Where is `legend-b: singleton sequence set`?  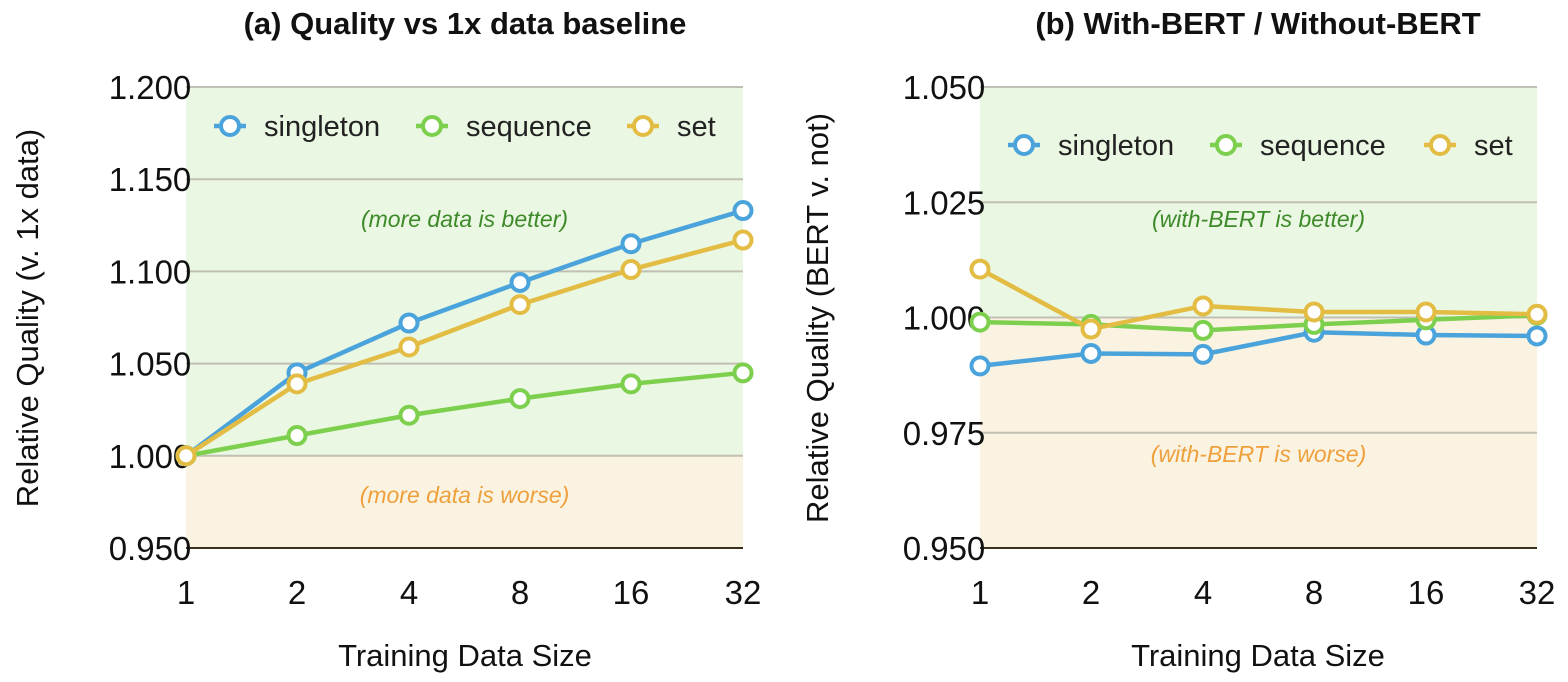 legend-b: singleton sequence set is located at coordinates (1260, 146).